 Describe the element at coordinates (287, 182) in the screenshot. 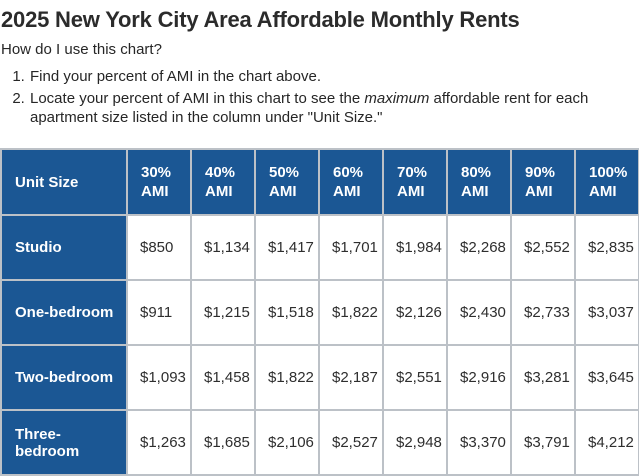

I see `column-header-50-ami: 50% AMI` at that location.